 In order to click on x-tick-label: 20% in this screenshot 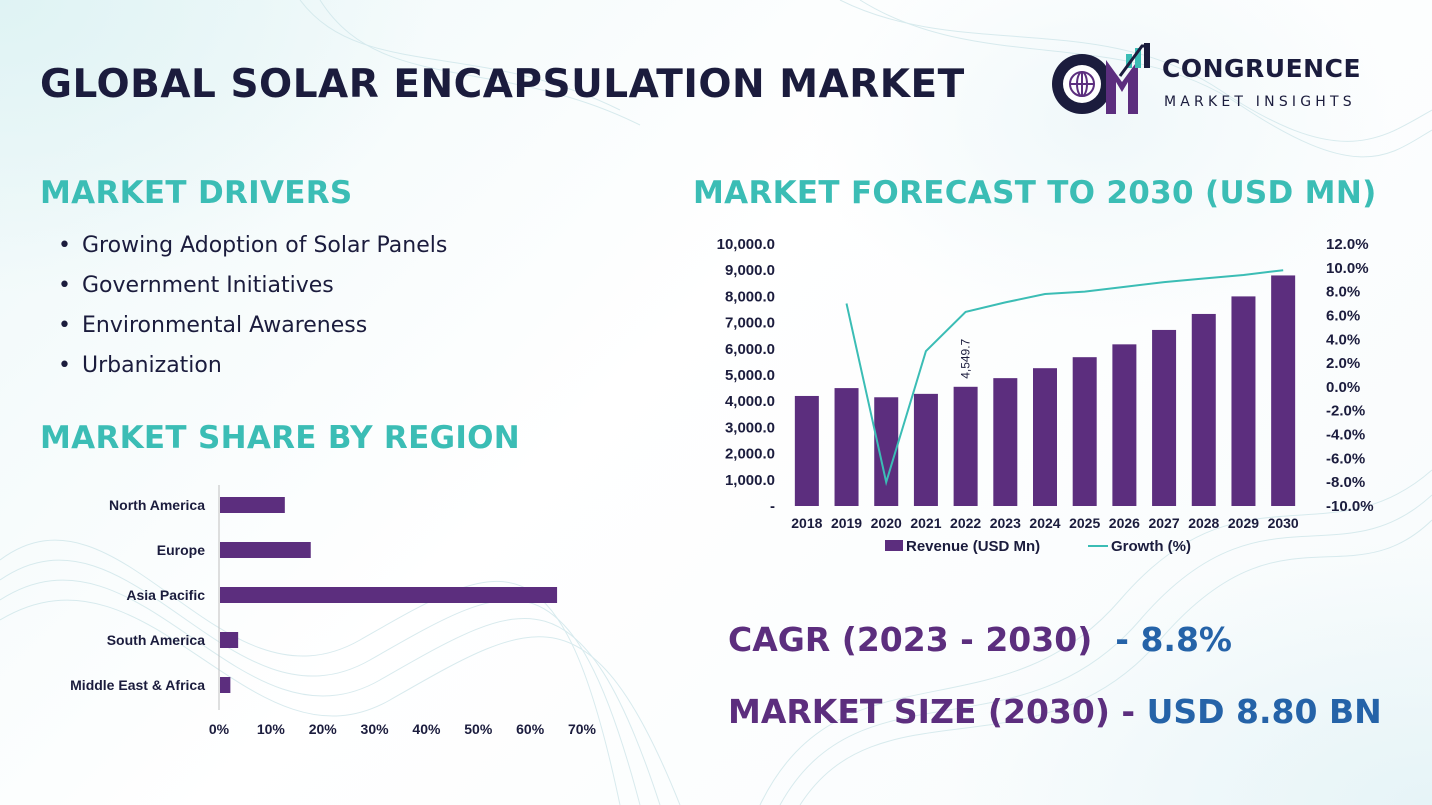, I will do `click(323, 729)`.